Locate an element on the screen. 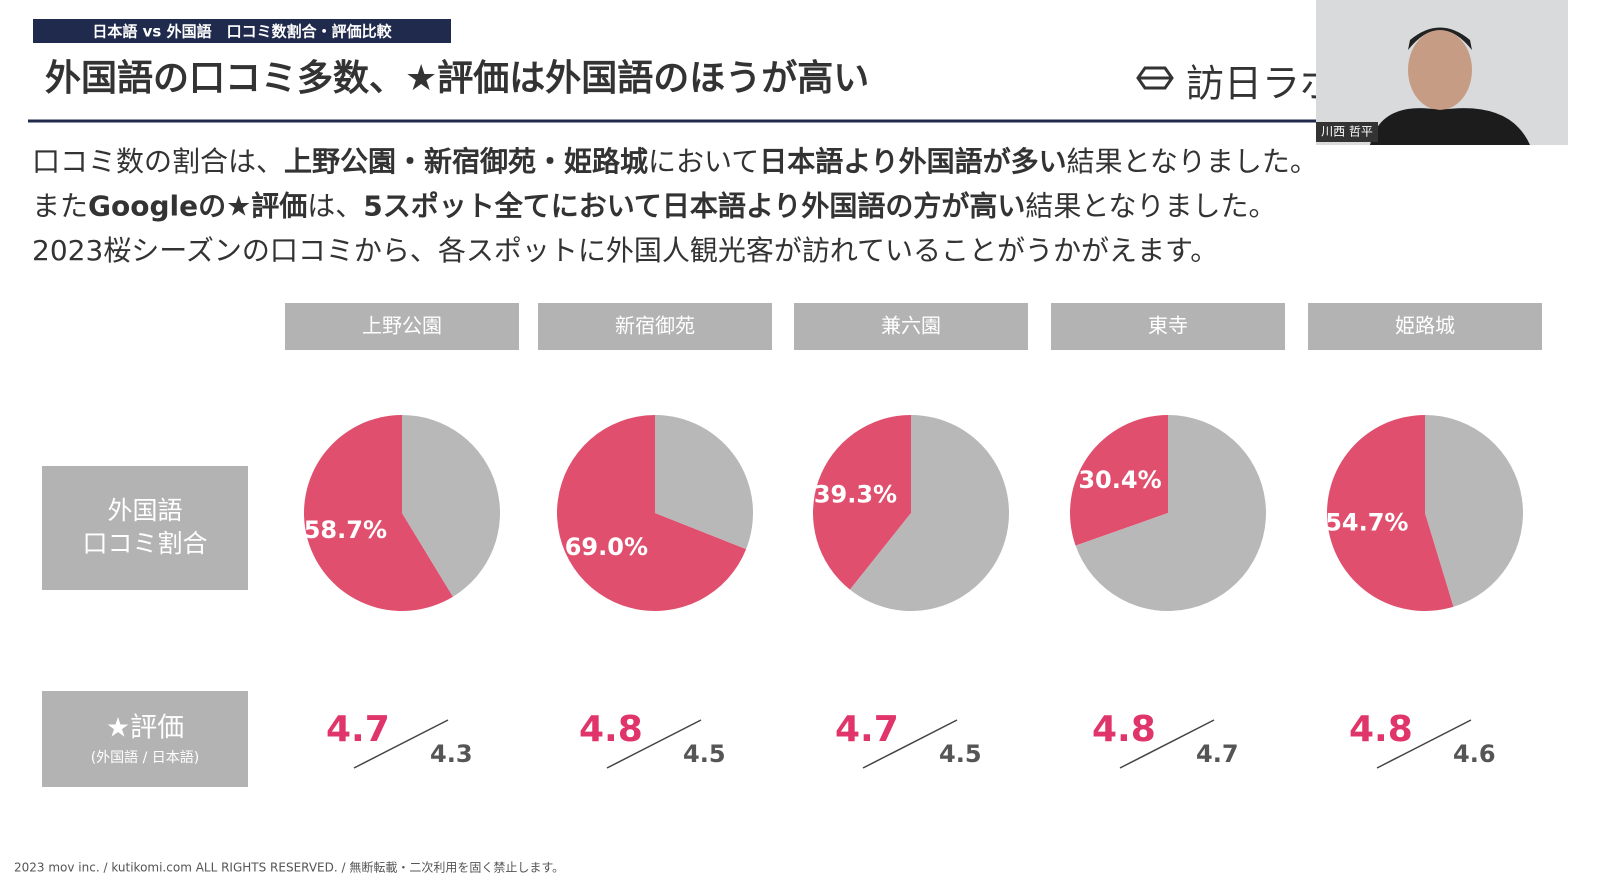  chart-title: 兼六園 is located at coordinates (911, 326).